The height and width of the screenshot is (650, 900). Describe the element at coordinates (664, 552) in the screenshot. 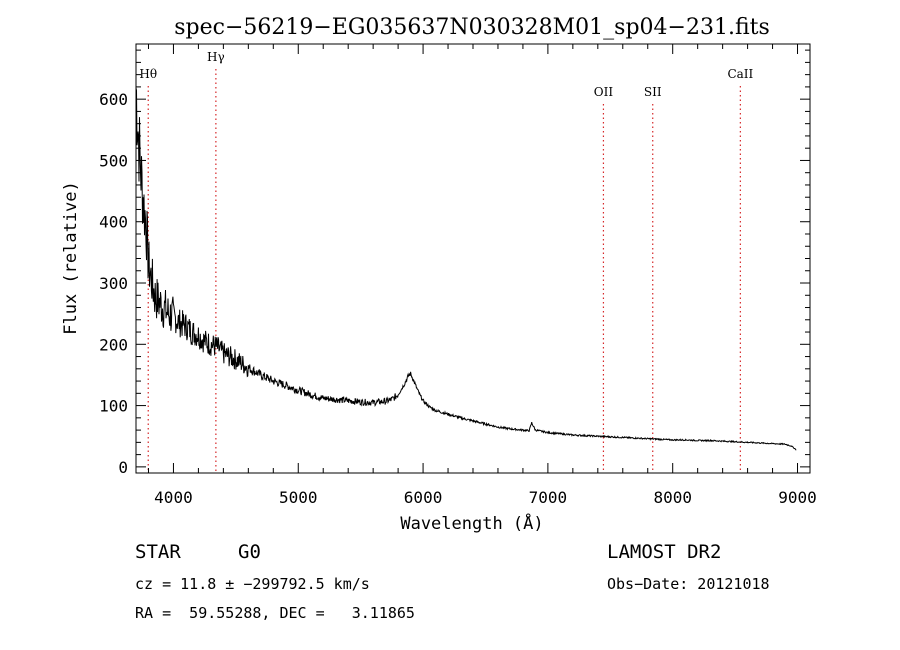

I see `survey-label: LAMOST DR2` at that location.